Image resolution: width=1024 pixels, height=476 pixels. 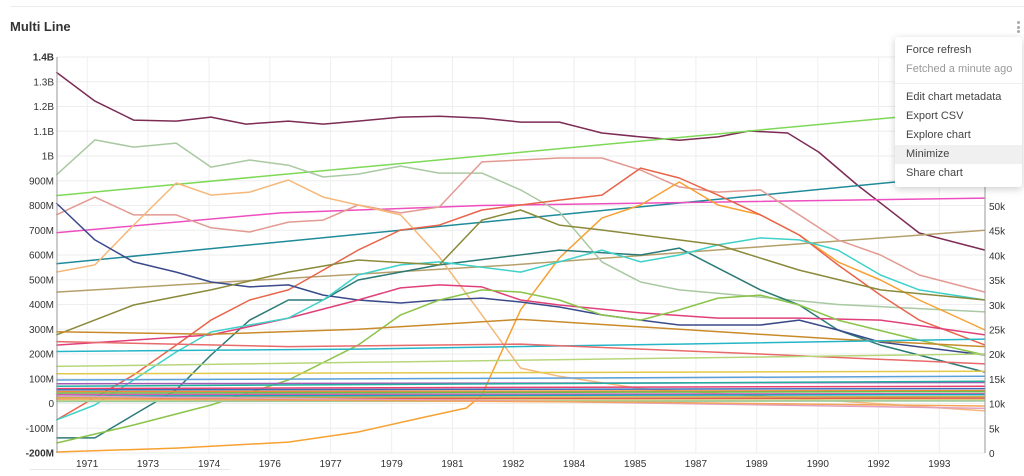 I want to click on y-tick-label: 300M, so click(x=41, y=330).